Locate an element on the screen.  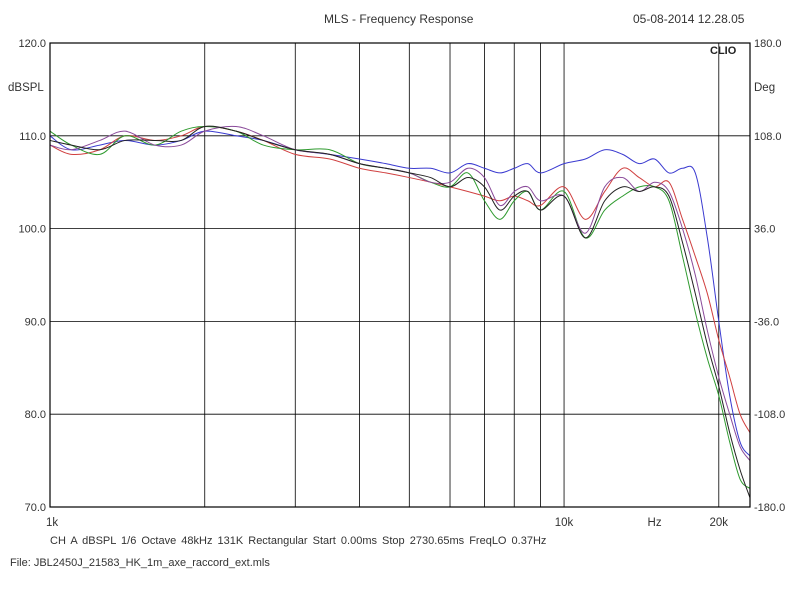
y-tick-label-left: 80.0 is located at coordinates (35, 415).